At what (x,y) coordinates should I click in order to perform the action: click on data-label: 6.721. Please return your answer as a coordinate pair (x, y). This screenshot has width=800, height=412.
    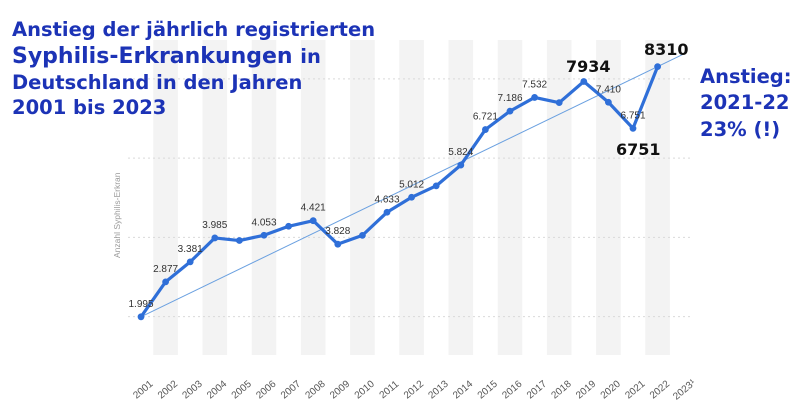
    Looking at the image, I should click on (485, 117).